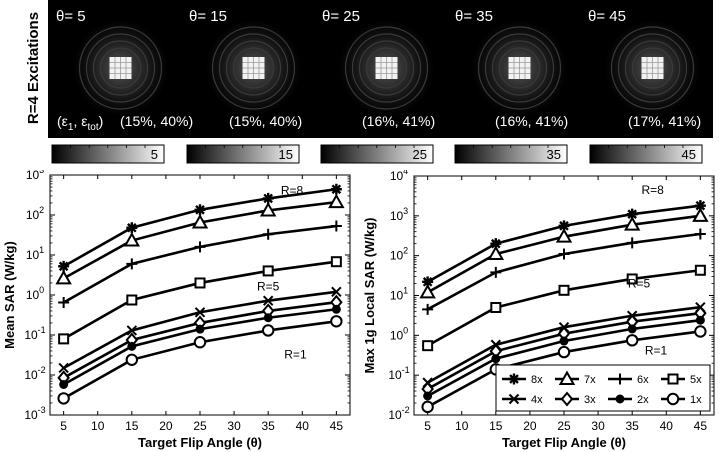  Describe the element at coordinates (522, 379) in the screenshot. I see `legend-entry: 8x` at that location.